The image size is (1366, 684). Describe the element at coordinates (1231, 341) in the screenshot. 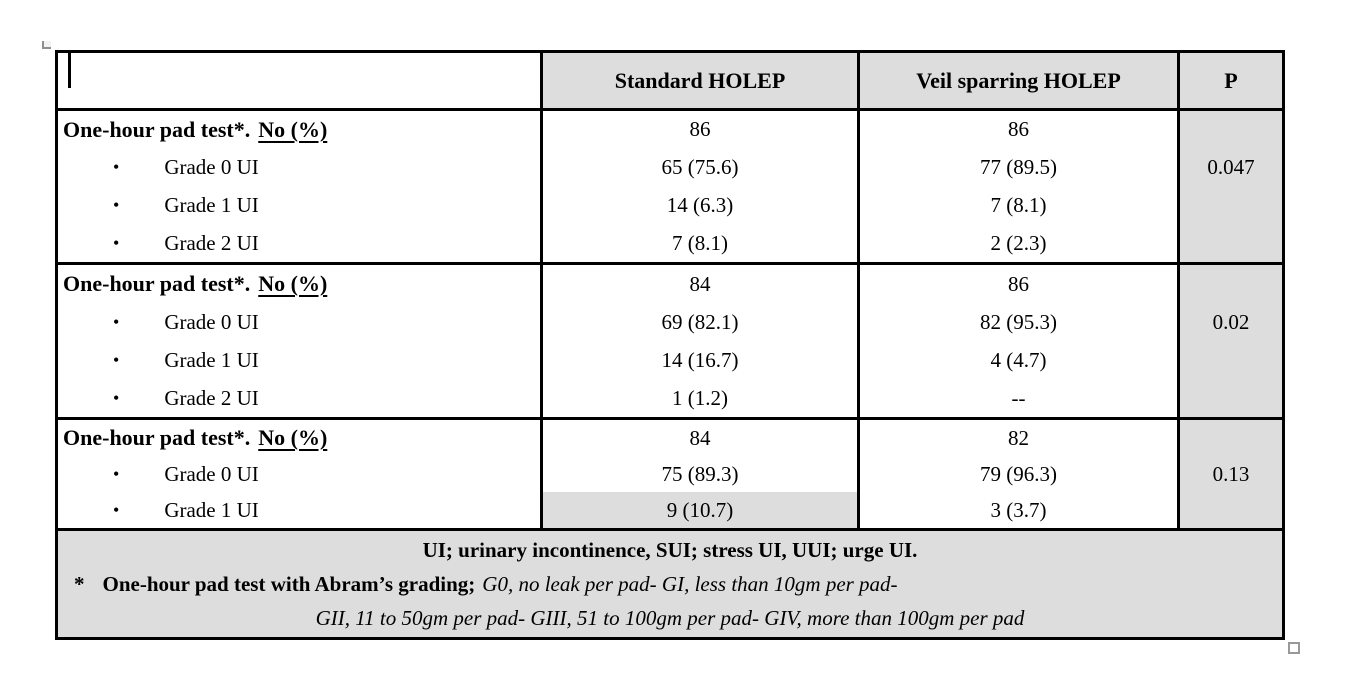

I see `p-value-cell: 0.02` at that location.